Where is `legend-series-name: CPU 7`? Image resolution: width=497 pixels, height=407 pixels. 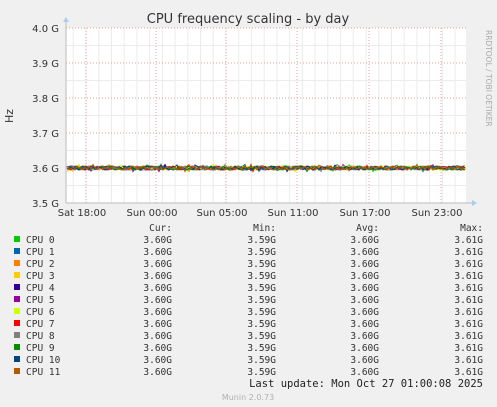
legend-series-name: CPU 7 is located at coordinates (40, 324).